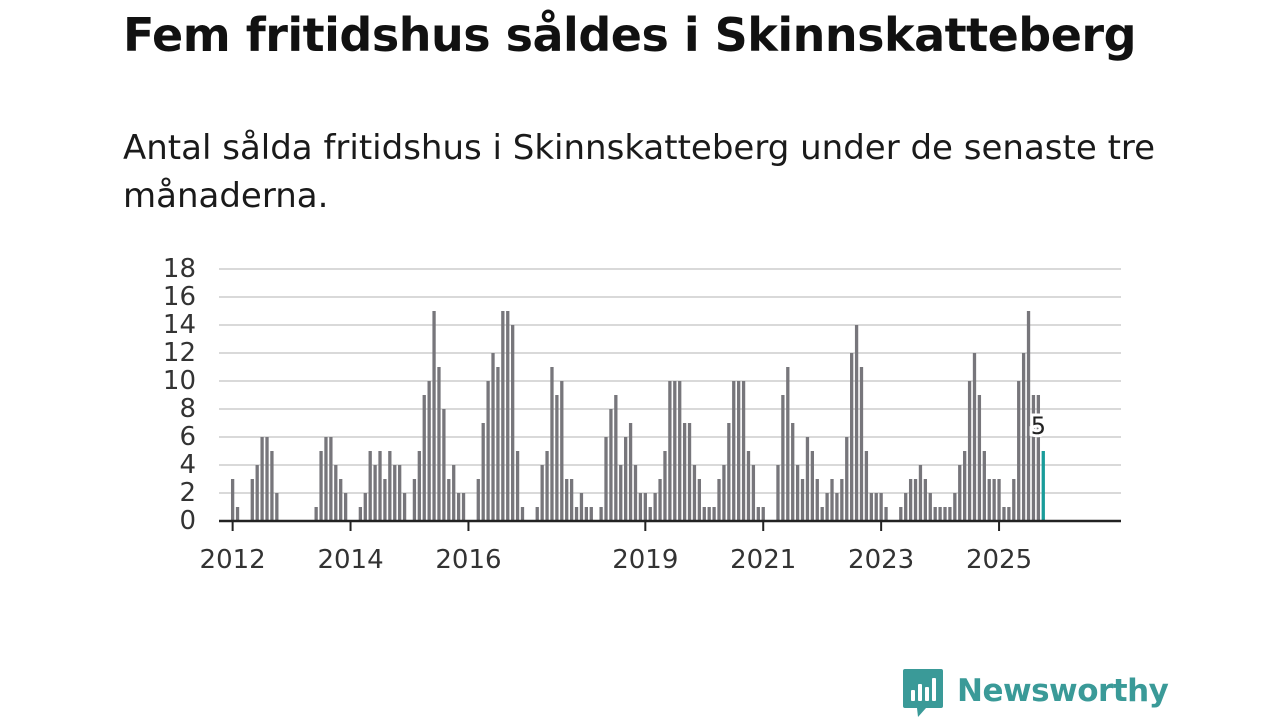 The width and height of the screenshot is (1280, 720). I want to click on x-tick-label: 2012, so click(233, 560).